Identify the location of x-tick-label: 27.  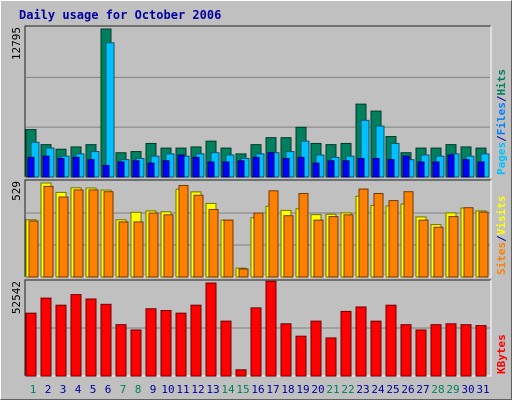
(422, 389).